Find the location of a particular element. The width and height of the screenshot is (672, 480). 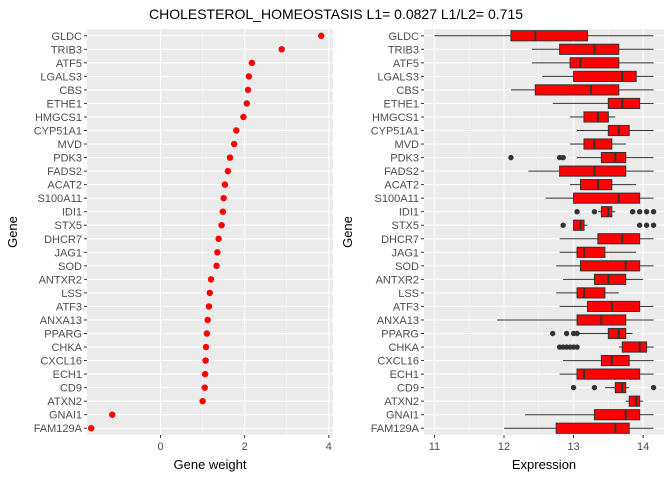

gene-label-lgals3: LGALS3 is located at coordinates (61, 77).